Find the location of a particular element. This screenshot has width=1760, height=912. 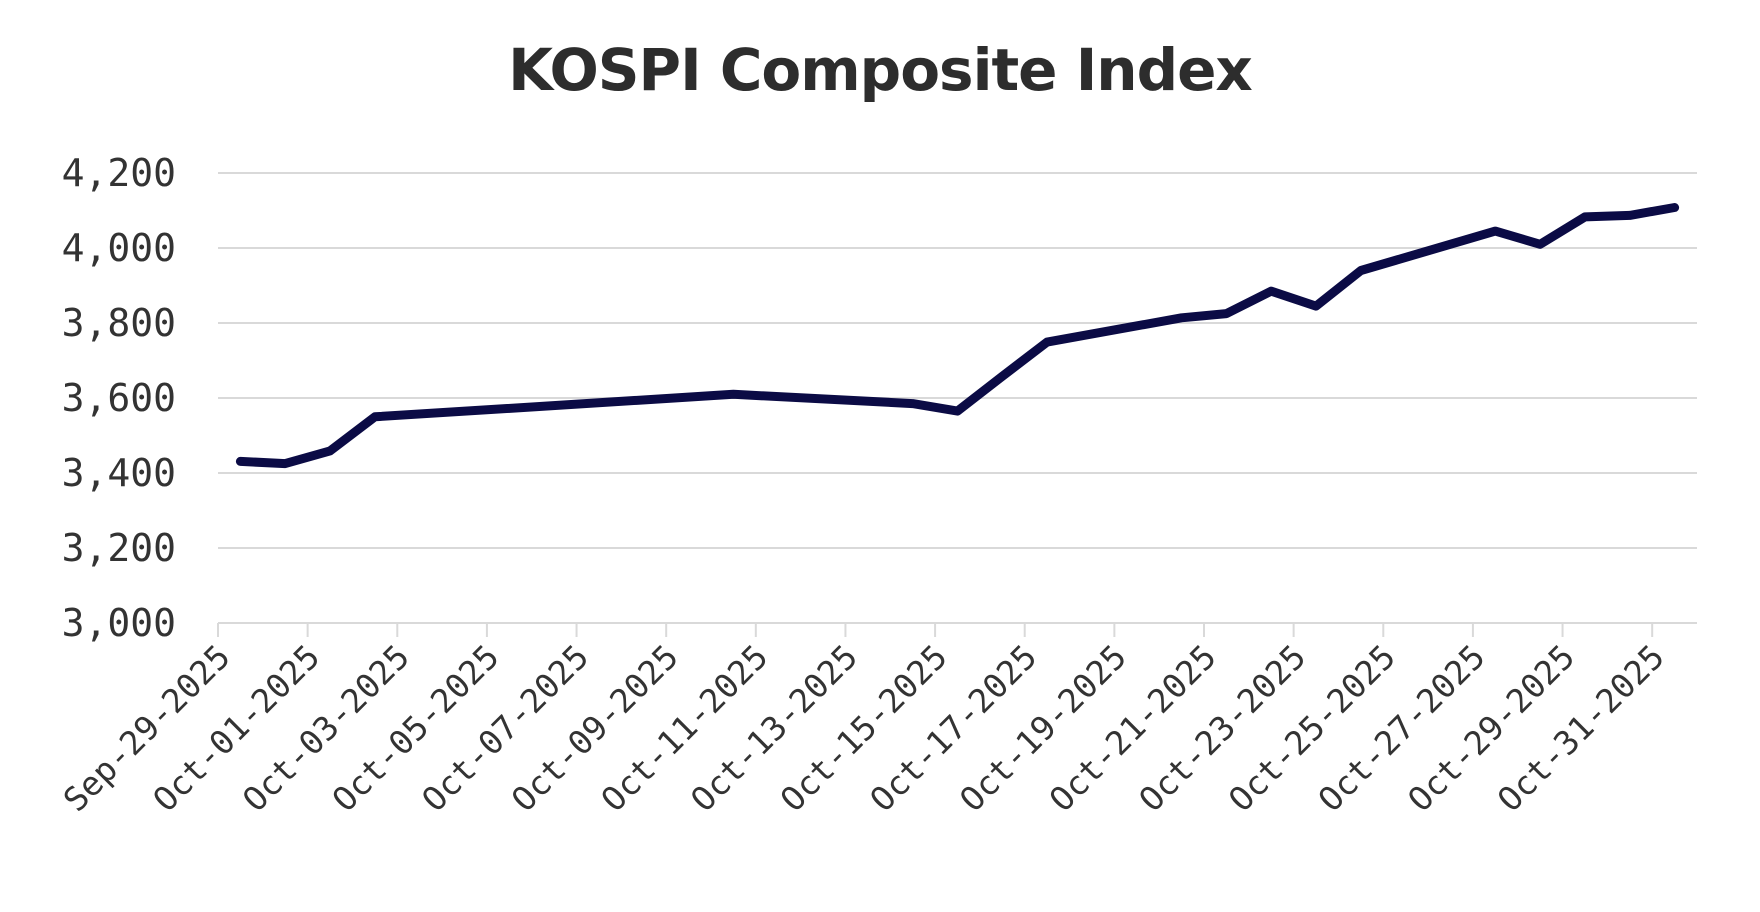

y-tick-label: 3,400 is located at coordinates (119, 473).